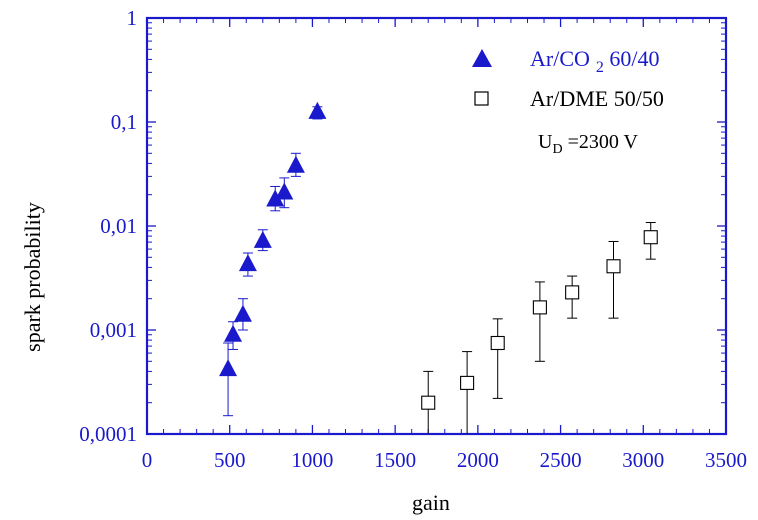 This screenshot has width=758, height=520. Describe the element at coordinates (643, 460) in the screenshot. I see `x-tick-label: 3000` at that location.